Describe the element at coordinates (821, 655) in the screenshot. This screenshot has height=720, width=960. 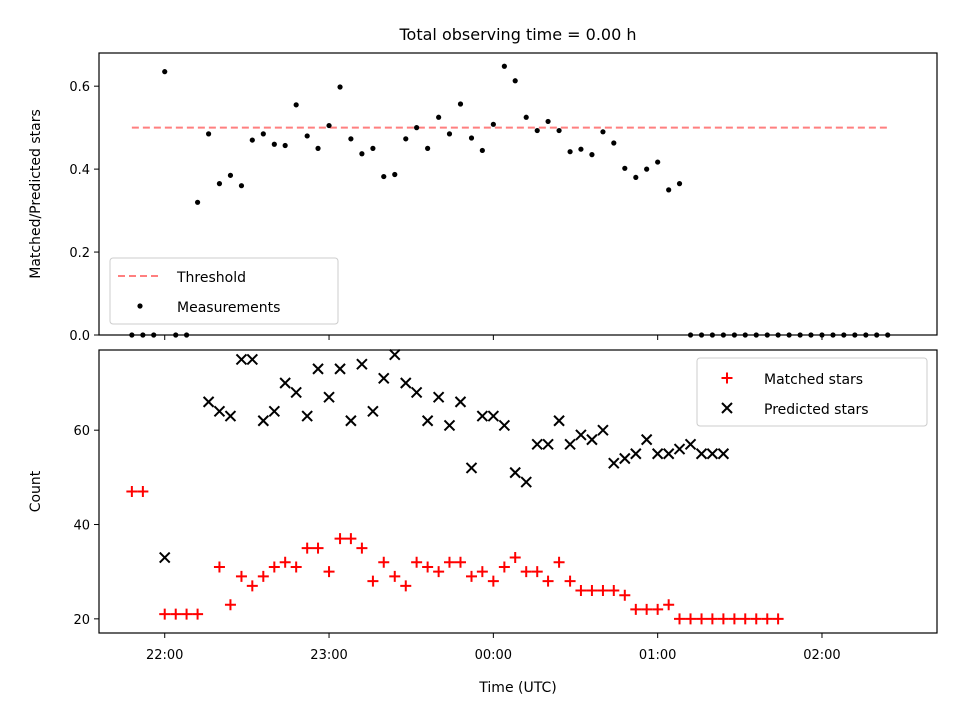
I see `xtick-label: 02:00` at that location.